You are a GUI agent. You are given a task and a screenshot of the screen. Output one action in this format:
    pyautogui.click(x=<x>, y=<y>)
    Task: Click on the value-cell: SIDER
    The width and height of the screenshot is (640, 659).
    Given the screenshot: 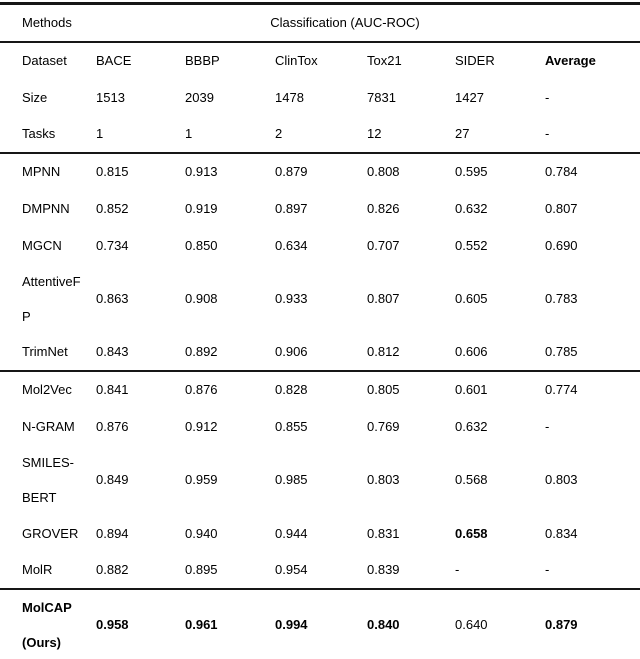 What is the action you would take?
    pyautogui.click(x=475, y=60)
    